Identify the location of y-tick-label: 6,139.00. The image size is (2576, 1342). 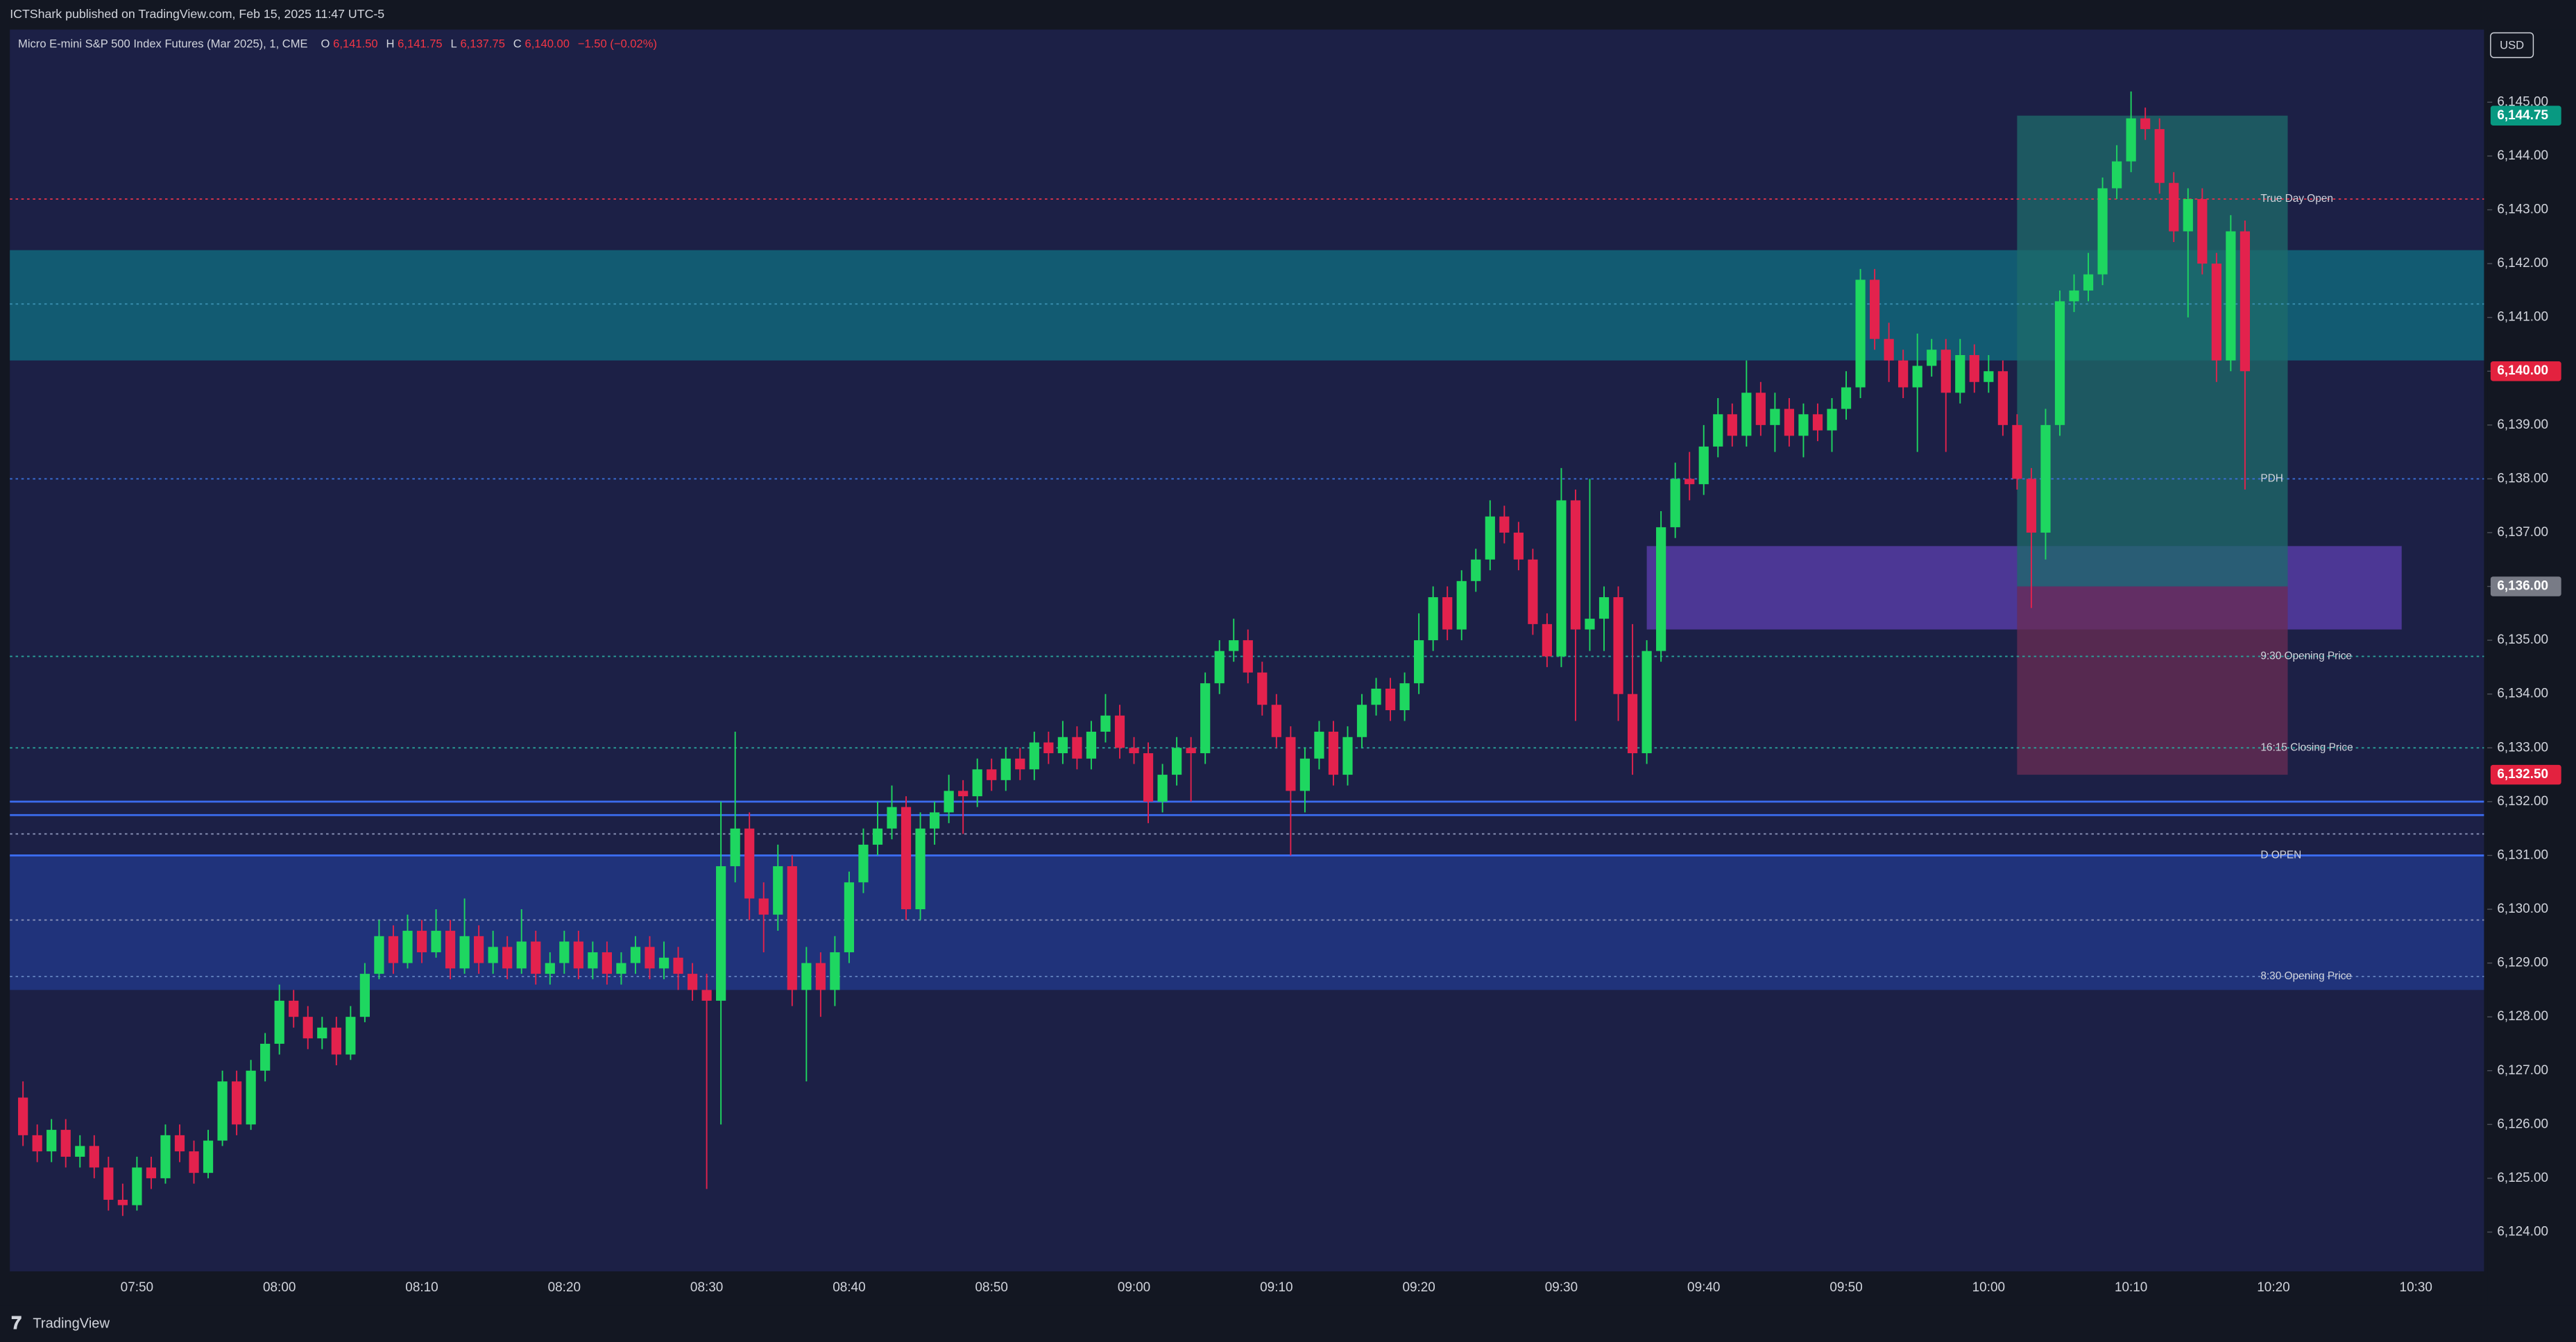
(2522, 425).